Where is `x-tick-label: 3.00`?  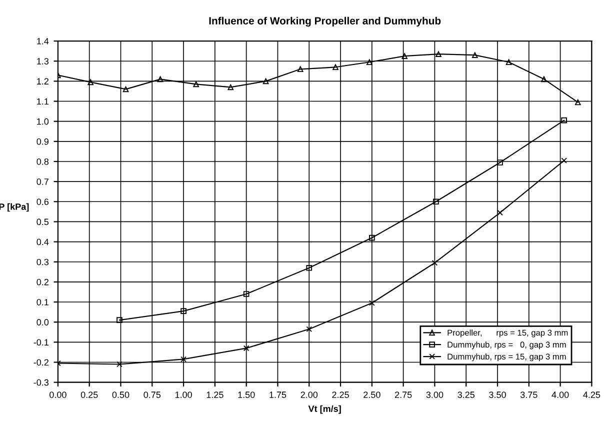 x-tick-label: 3.00 is located at coordinates (435, 395).